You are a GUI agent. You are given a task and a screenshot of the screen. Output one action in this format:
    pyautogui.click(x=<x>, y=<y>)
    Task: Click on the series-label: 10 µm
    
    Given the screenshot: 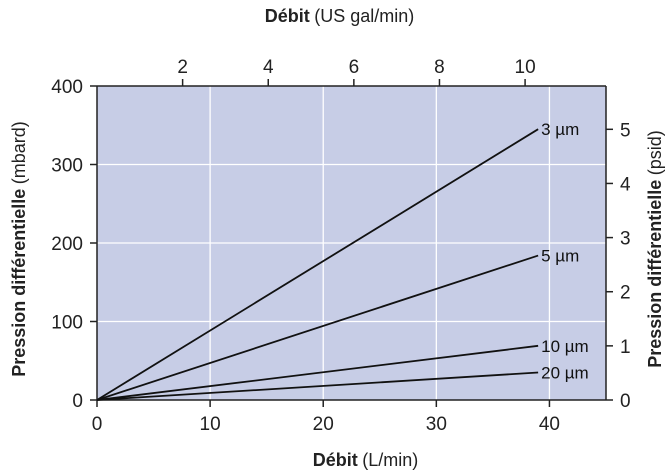 What is the action you would take?
    pyautogui.click(x=565, y=346)
    